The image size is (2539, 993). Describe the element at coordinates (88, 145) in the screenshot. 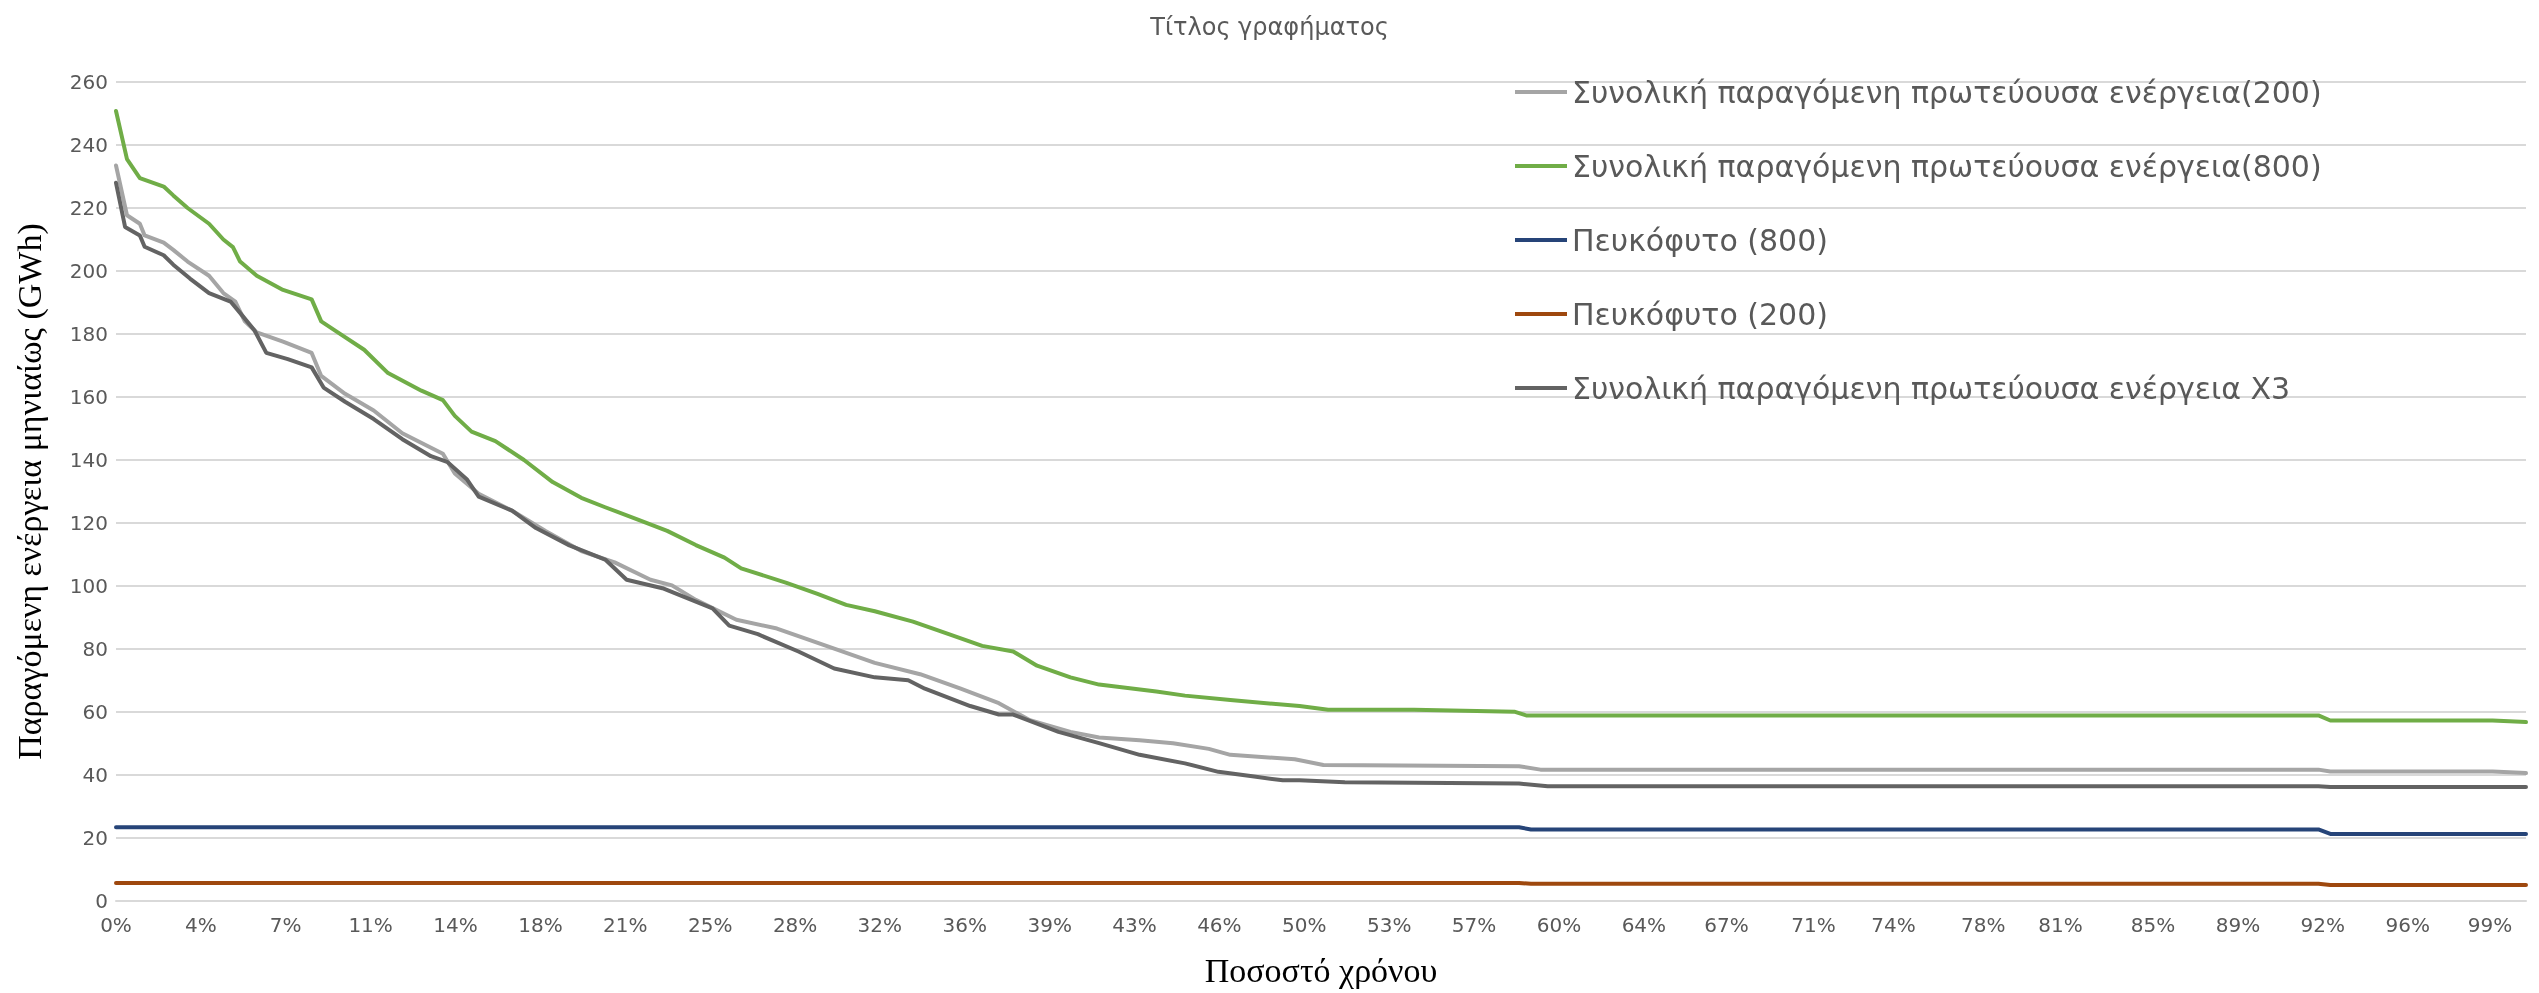

I see `y-tick-label: 240` at that location.